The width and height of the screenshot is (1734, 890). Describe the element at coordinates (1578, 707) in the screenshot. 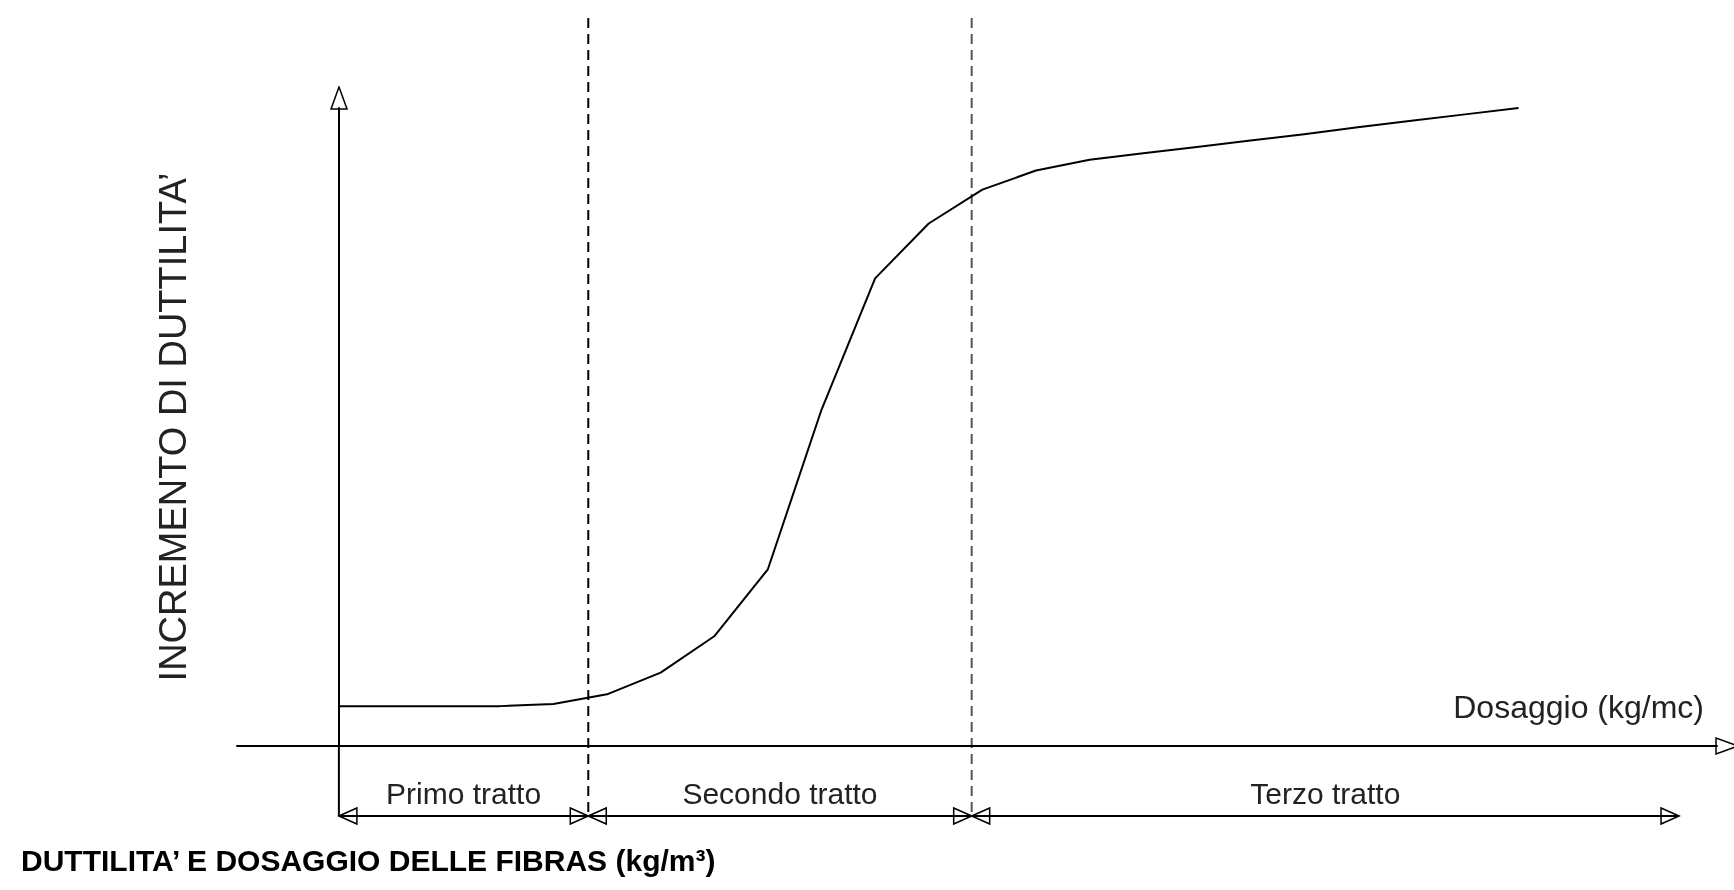

I see `x-axis-title: Dosaggio (kg/mc)` at that location.